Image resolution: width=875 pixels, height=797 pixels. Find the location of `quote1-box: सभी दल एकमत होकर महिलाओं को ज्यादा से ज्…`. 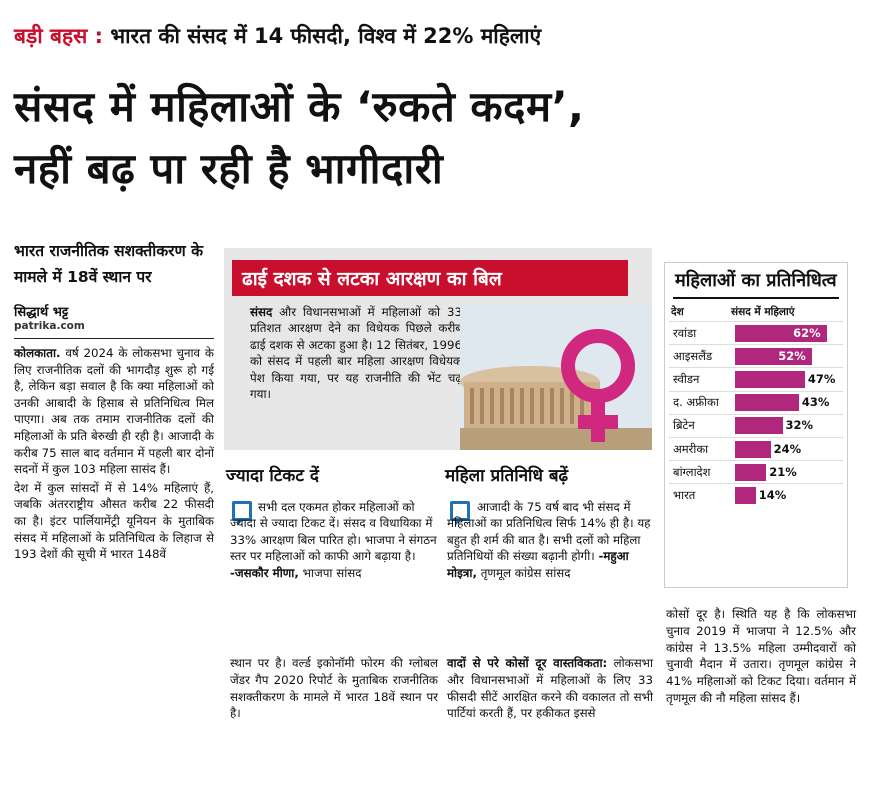

quote1-box: सभी दल एकमत होकर महिलाओं को ज्यादा से ज्… is located at coordinates (334, 540).